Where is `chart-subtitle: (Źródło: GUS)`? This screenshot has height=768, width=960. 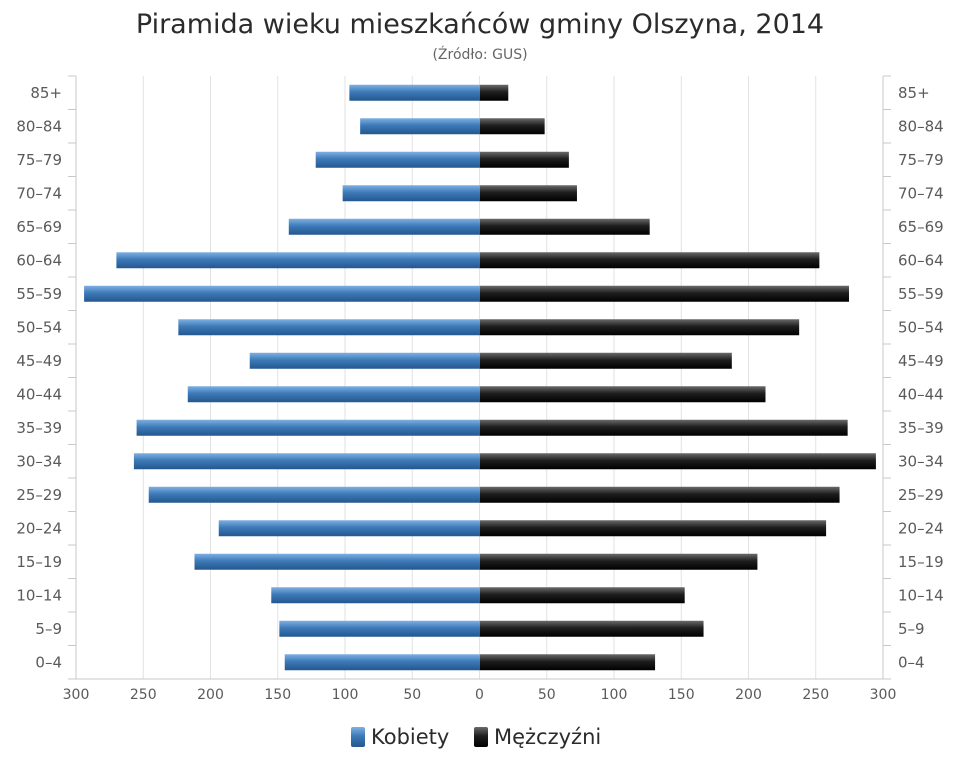 chart-subtitle: (Źródło: GUS) is located at coordinates (479, 54).